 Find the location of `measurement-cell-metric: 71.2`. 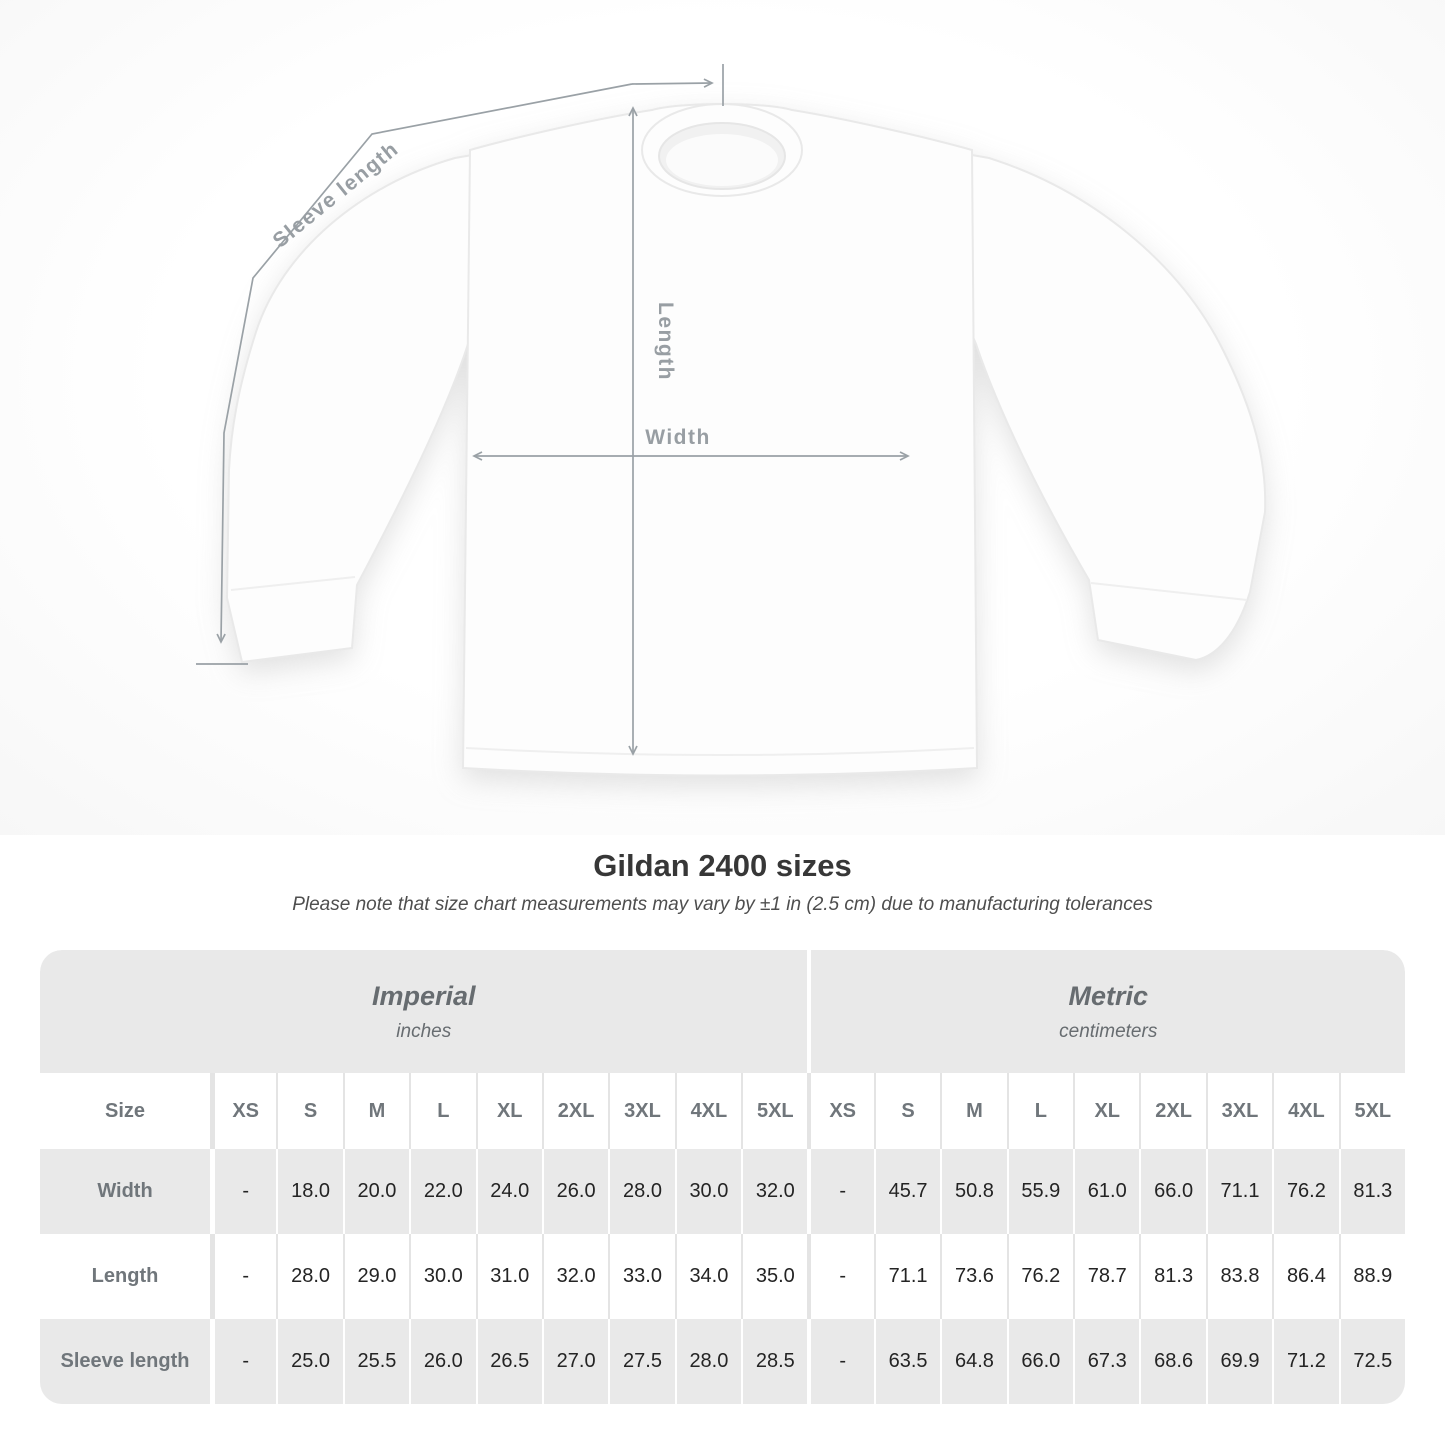

measurement-cell-metric: 71.2 is located at coordinates (1305, 1361).